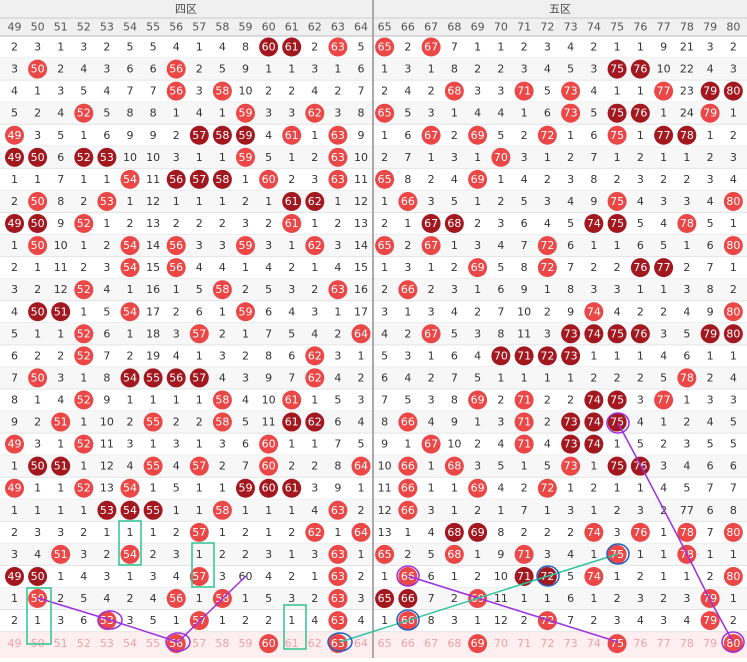 The height and width of the screenshot is (662, 747). What do you see at coordinates (664, 643) in the screenshot?
I see `footer-number: 77` at bounding box center [664, 643].